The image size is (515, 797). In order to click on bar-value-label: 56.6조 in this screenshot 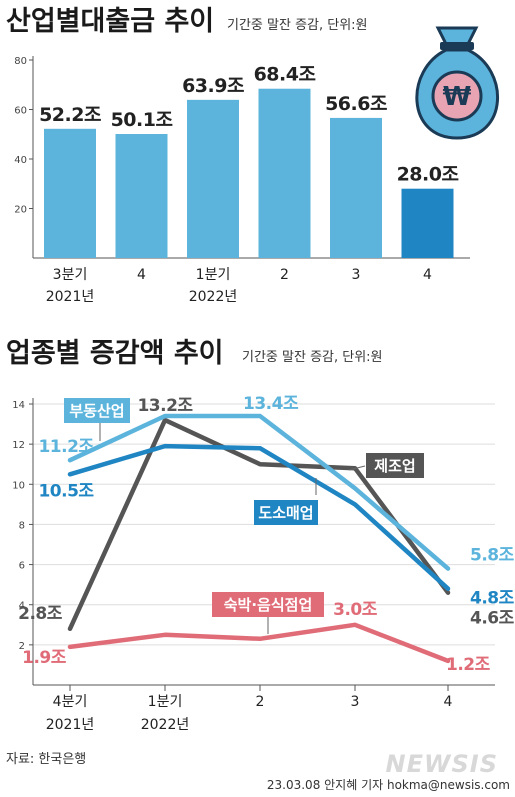, I will do `click(356, 104)`.